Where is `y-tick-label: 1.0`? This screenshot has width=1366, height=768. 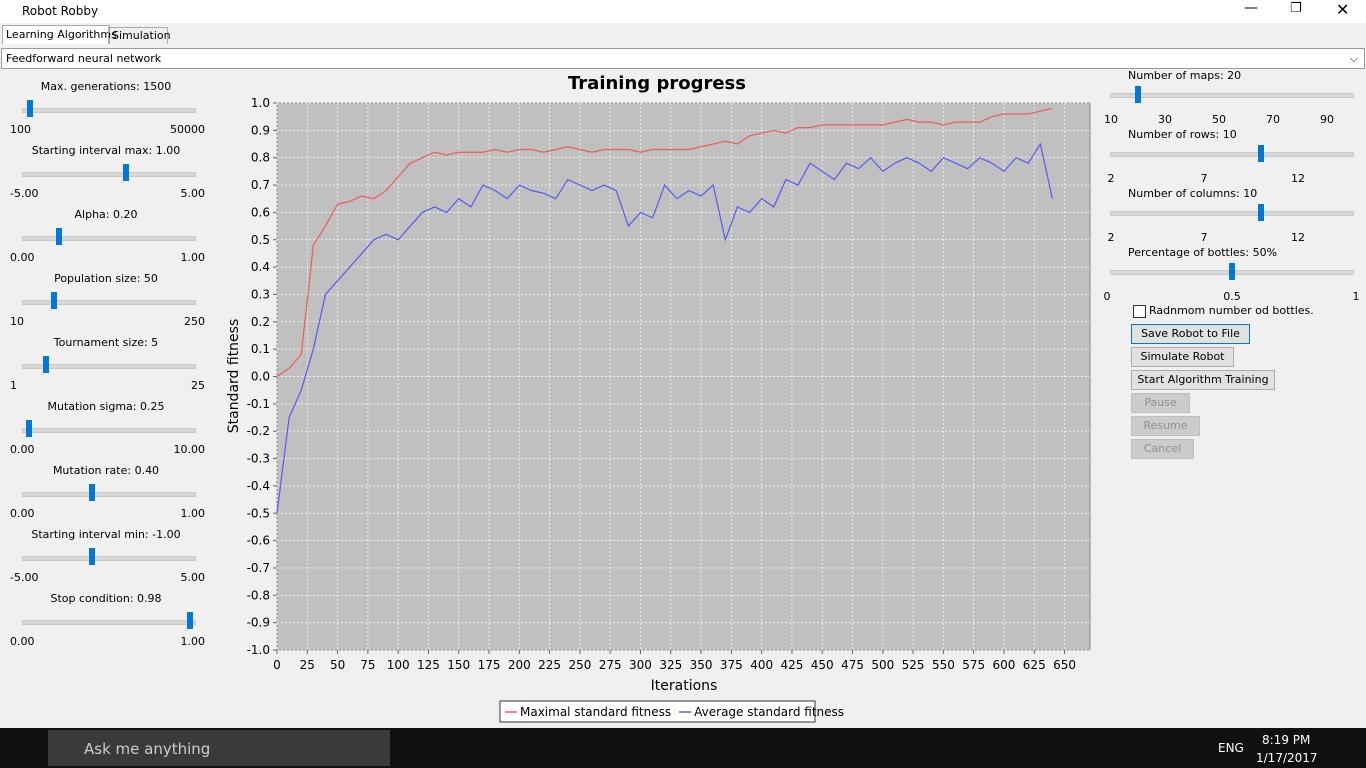
y-tick-label: 1.0 is located at coordinates (260, 103).